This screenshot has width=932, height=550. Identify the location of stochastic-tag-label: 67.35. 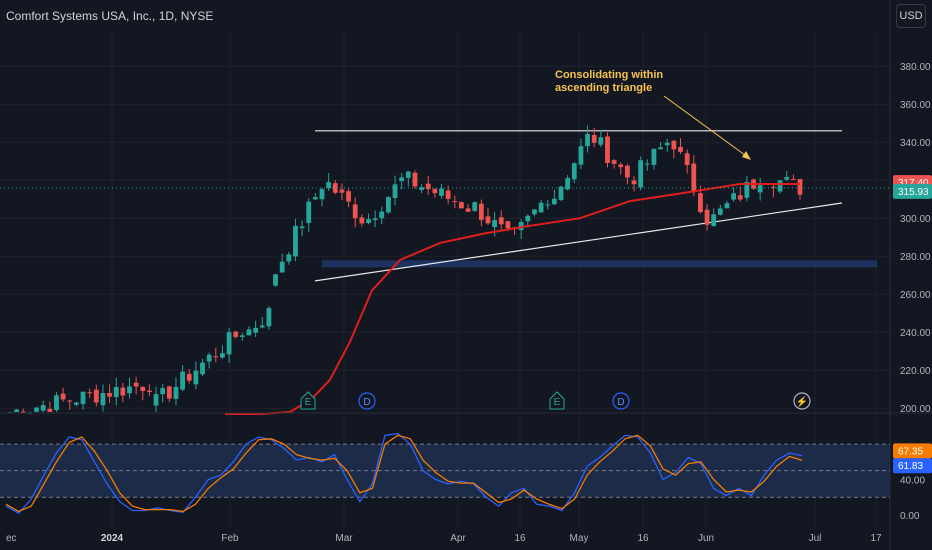
(910, 451).